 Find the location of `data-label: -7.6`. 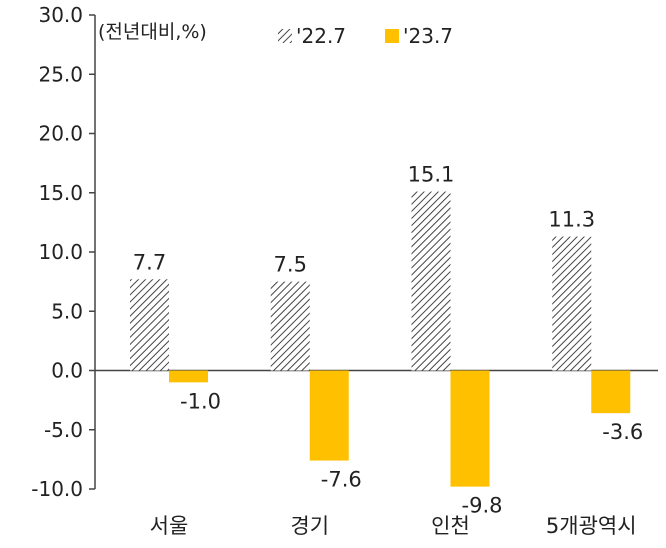

data-label: -7.6 is located at coordinates (341, 480).